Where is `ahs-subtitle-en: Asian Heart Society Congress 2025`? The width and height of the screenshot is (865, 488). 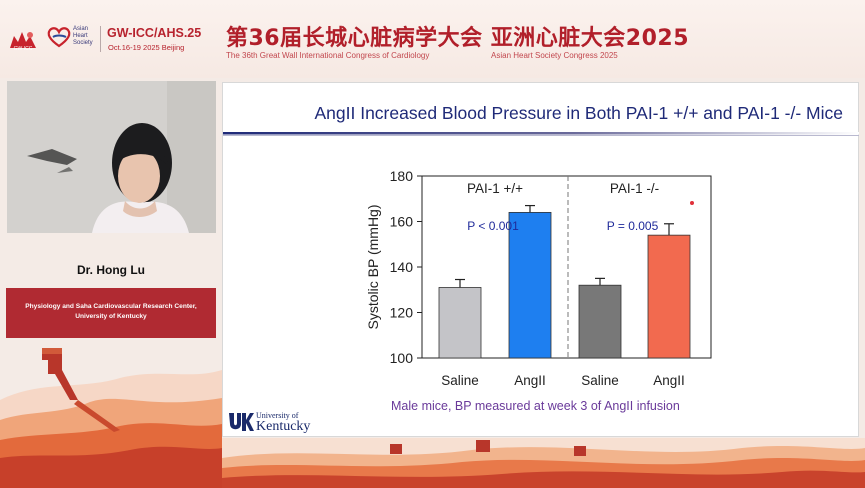
ahs-subtitle-en: Asian Heart Society Congress 2025 is located at coordinates (554, 55).